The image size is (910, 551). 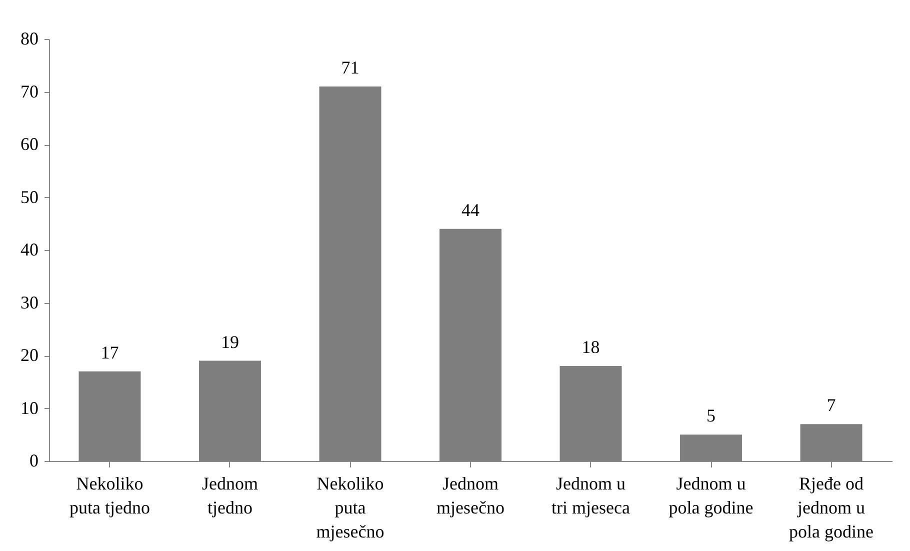 I want to click on data-label: 44, so click(x=471, y=210).